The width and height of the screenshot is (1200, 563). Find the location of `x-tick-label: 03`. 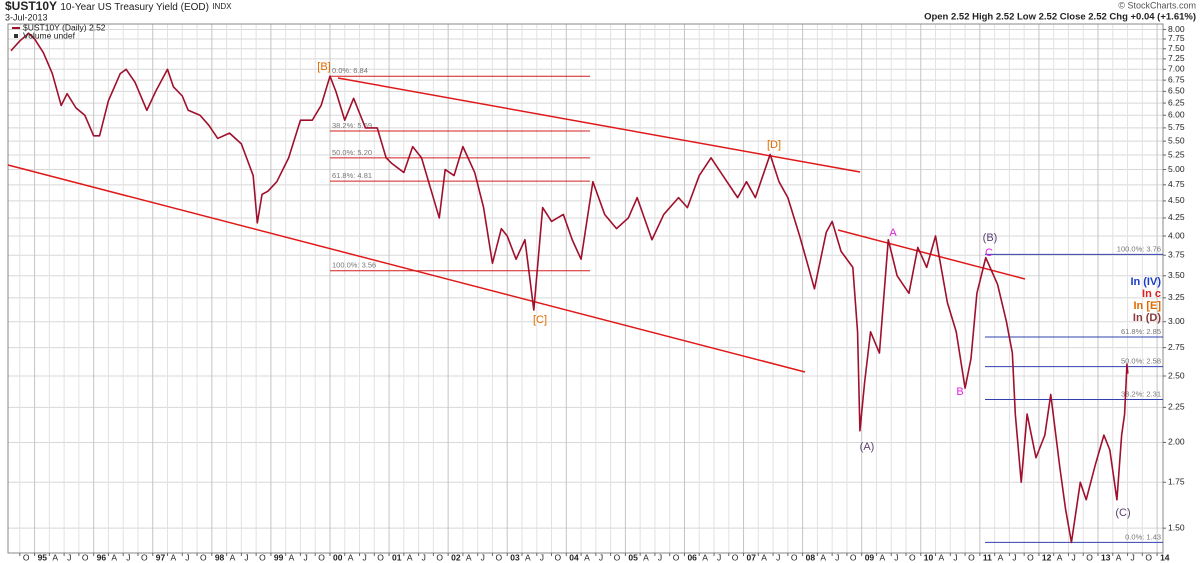

x-tick-label: 03 is located at coordinates (515, 557).